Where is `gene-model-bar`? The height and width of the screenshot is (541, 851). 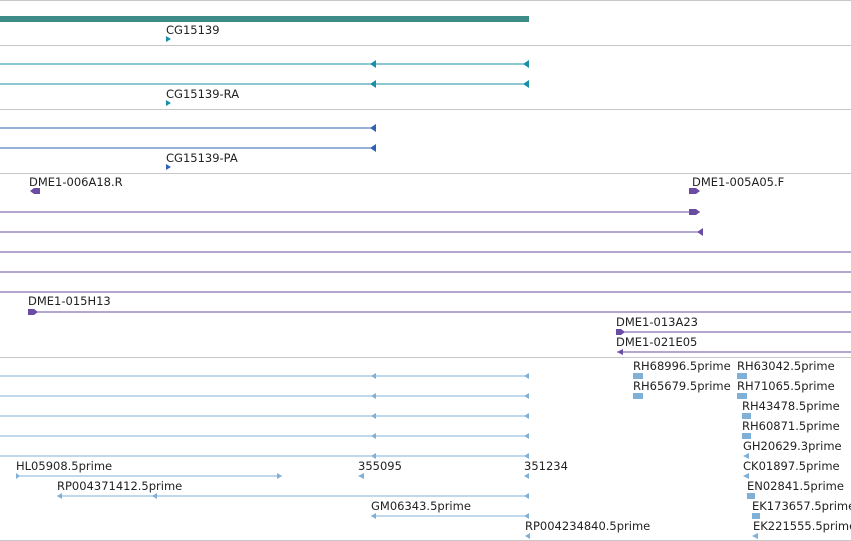
gene-model-bar is located at coordinates (264, 19).